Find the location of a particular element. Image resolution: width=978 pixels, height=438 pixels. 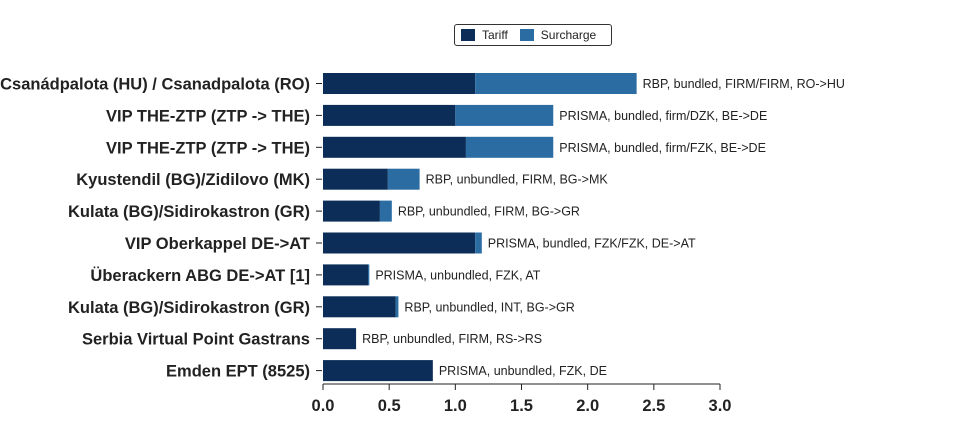

x-tick-label: 0.5 is located at coordinates (389, 406).